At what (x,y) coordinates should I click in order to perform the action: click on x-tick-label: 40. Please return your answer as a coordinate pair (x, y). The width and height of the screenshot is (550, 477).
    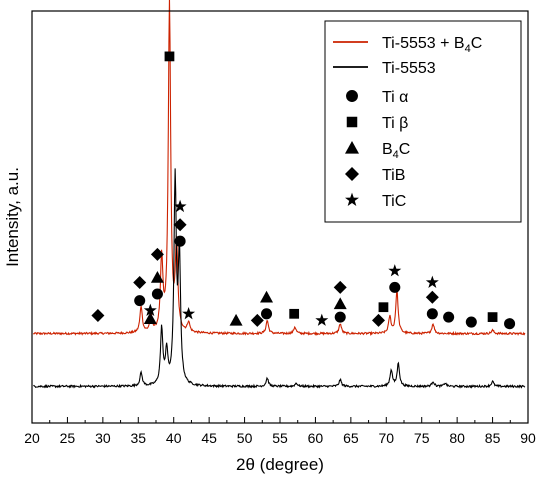
    Looking at the image, I should click on (174, 438).